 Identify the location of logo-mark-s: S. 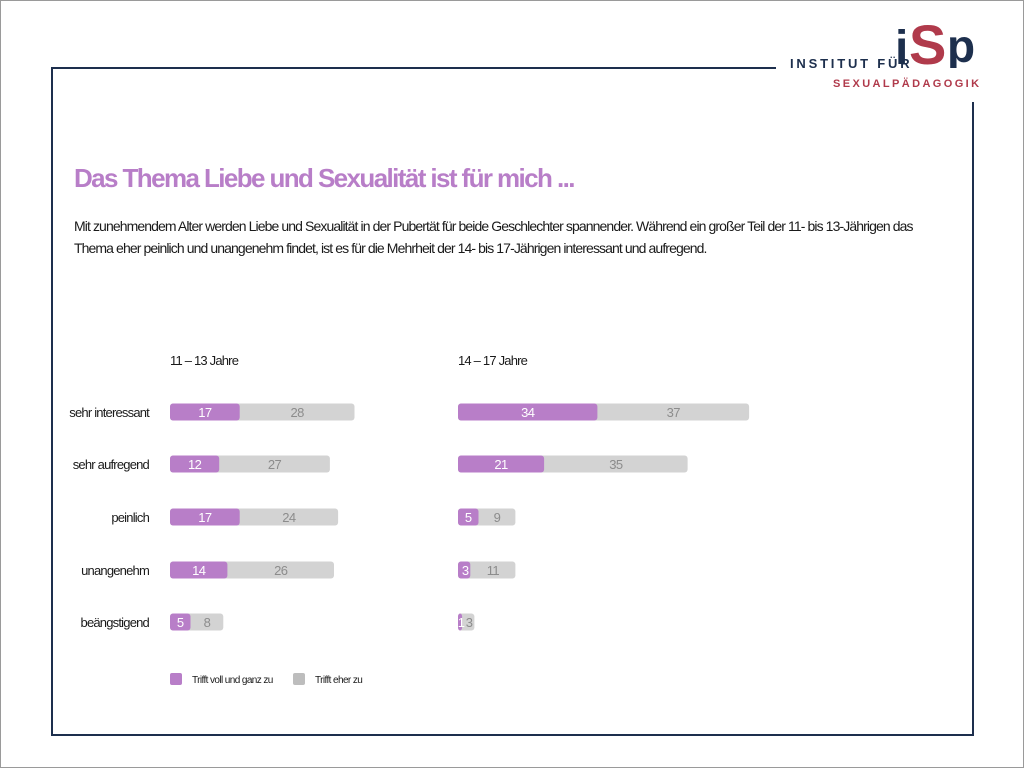
(927, 40).